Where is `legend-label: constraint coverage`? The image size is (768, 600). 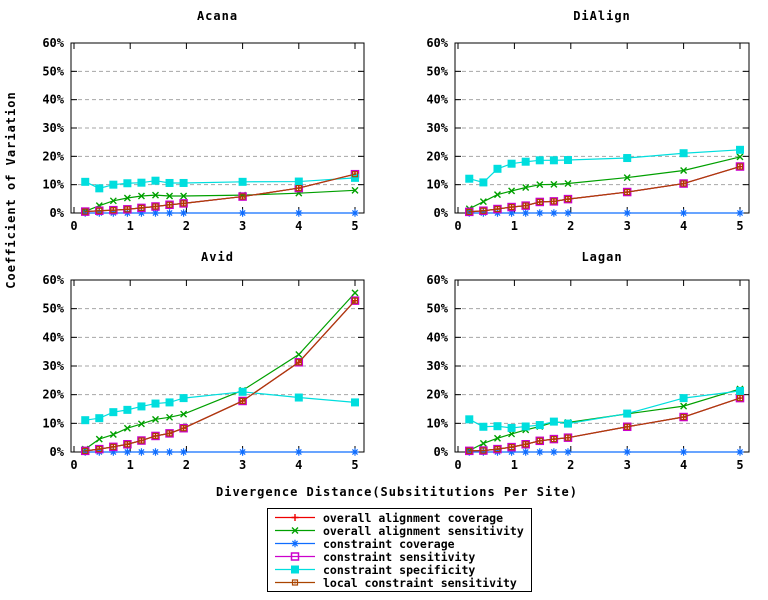
legend-label: constraint coverage is located at coordinates (389, 543).